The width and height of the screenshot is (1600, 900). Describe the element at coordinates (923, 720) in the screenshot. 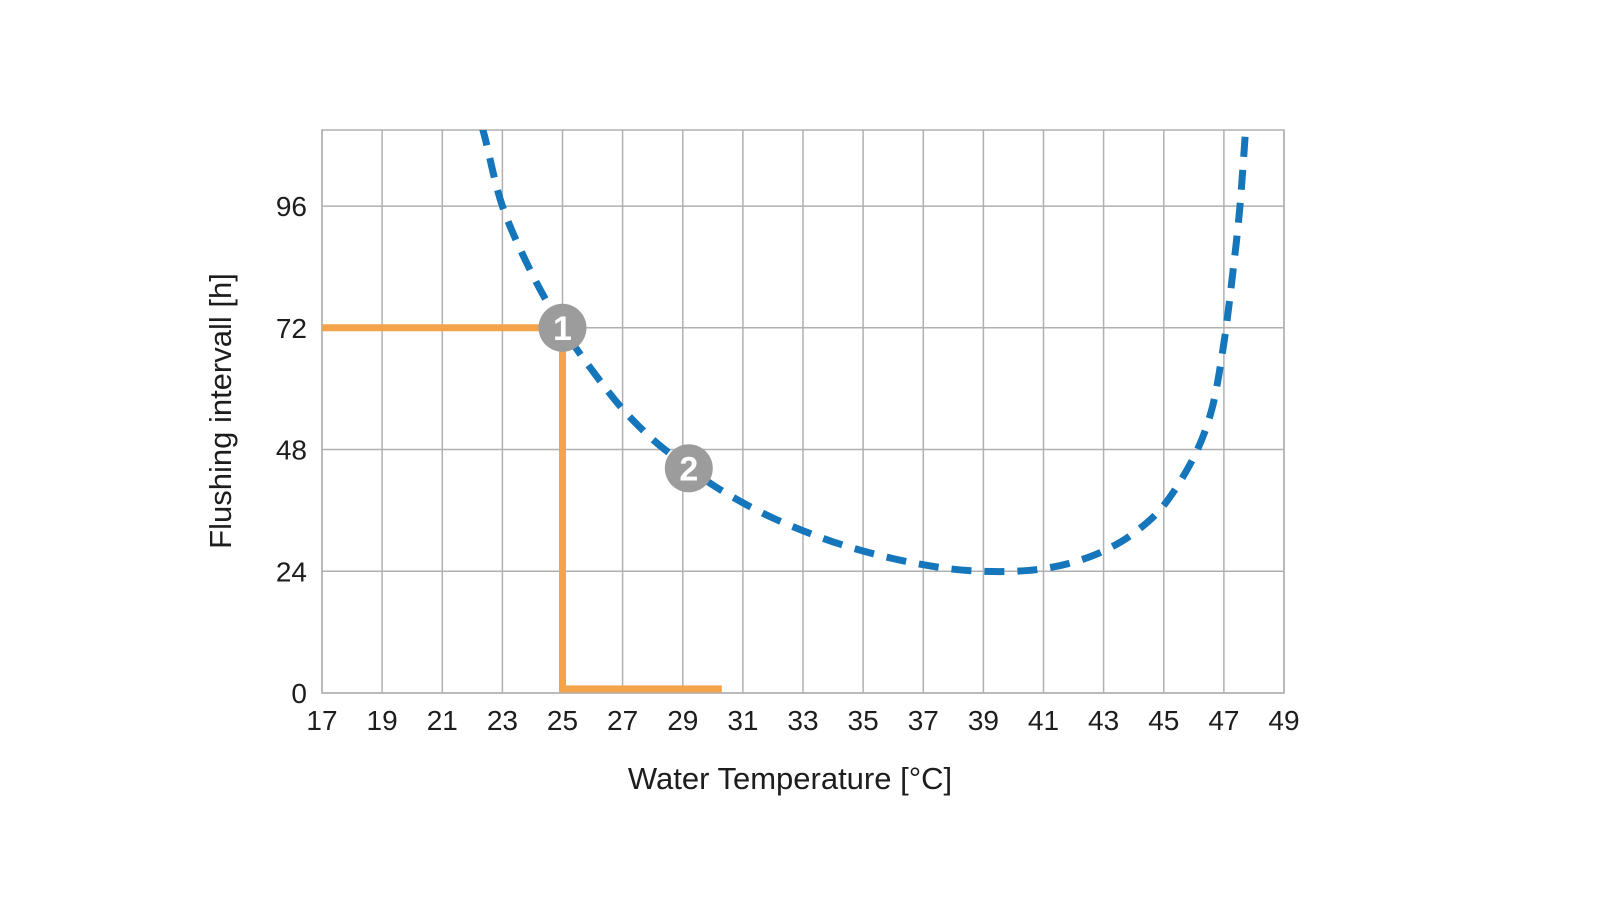

I see `x-tick-label: 37` at that location.